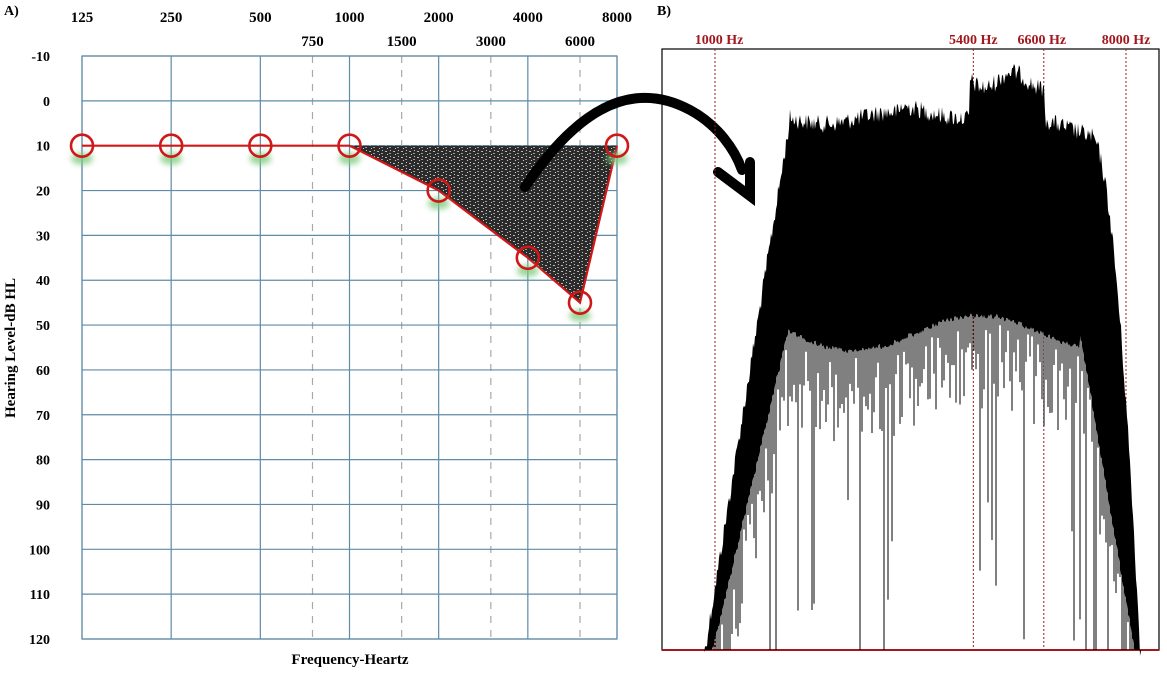 The width and height of the screenshot is (1167, 673). What do you see at coordinates (350, 18) in the screenshot?
I see `x-tick-label: 1000` at bounding box center [350, 18].